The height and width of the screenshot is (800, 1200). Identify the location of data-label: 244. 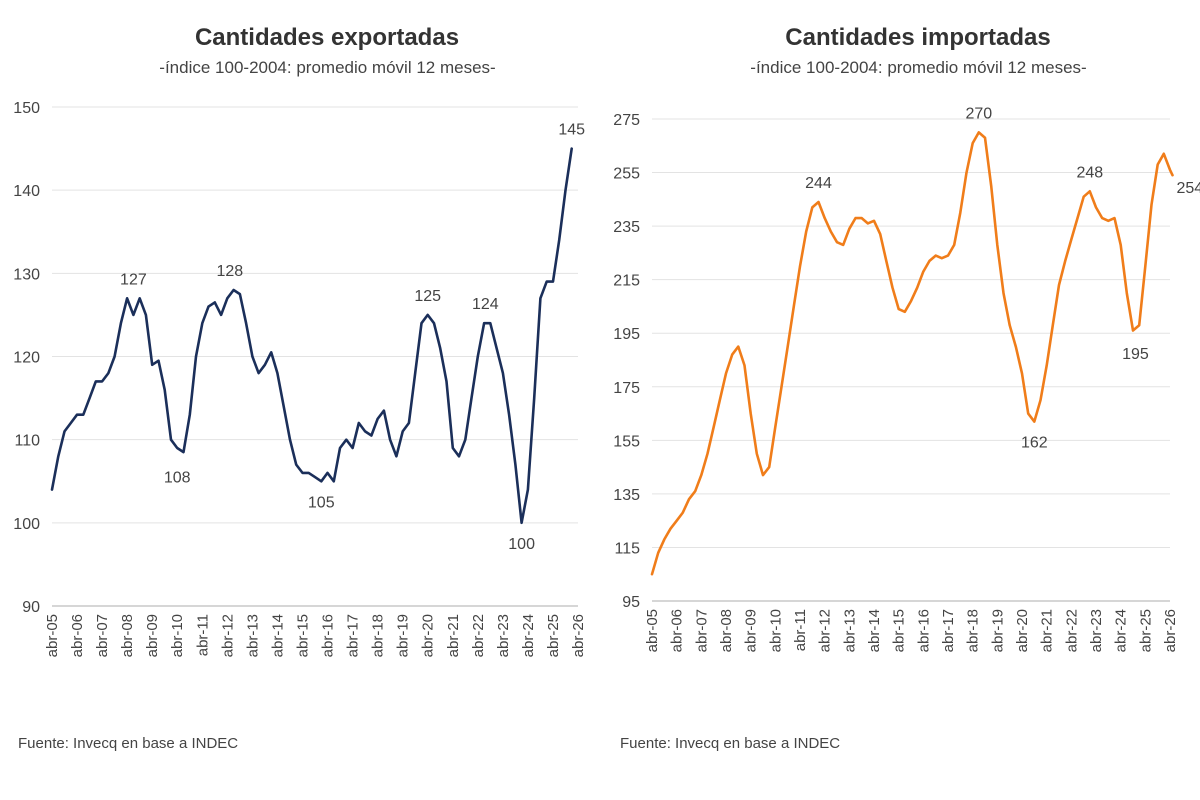
(818, 183).